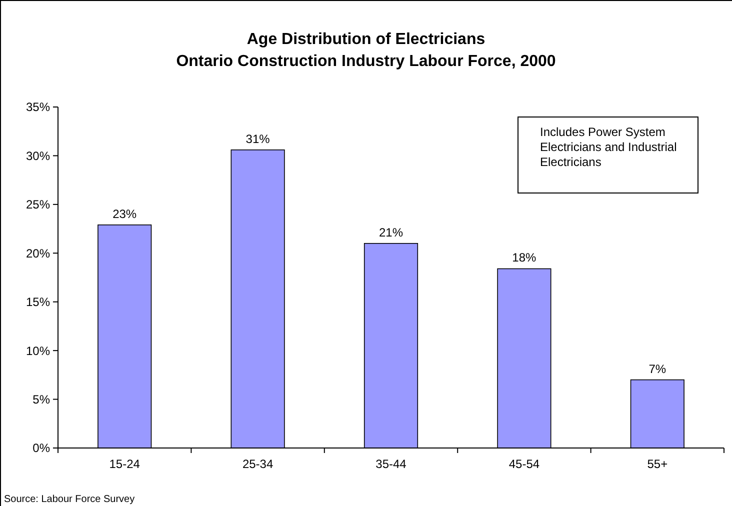 The width and height of the screenshot is (732, 506). What do you see at coordinates (38, 302) in the screenshot?
I see `y-tick-label: 15%` at bounding box center [38, 302].